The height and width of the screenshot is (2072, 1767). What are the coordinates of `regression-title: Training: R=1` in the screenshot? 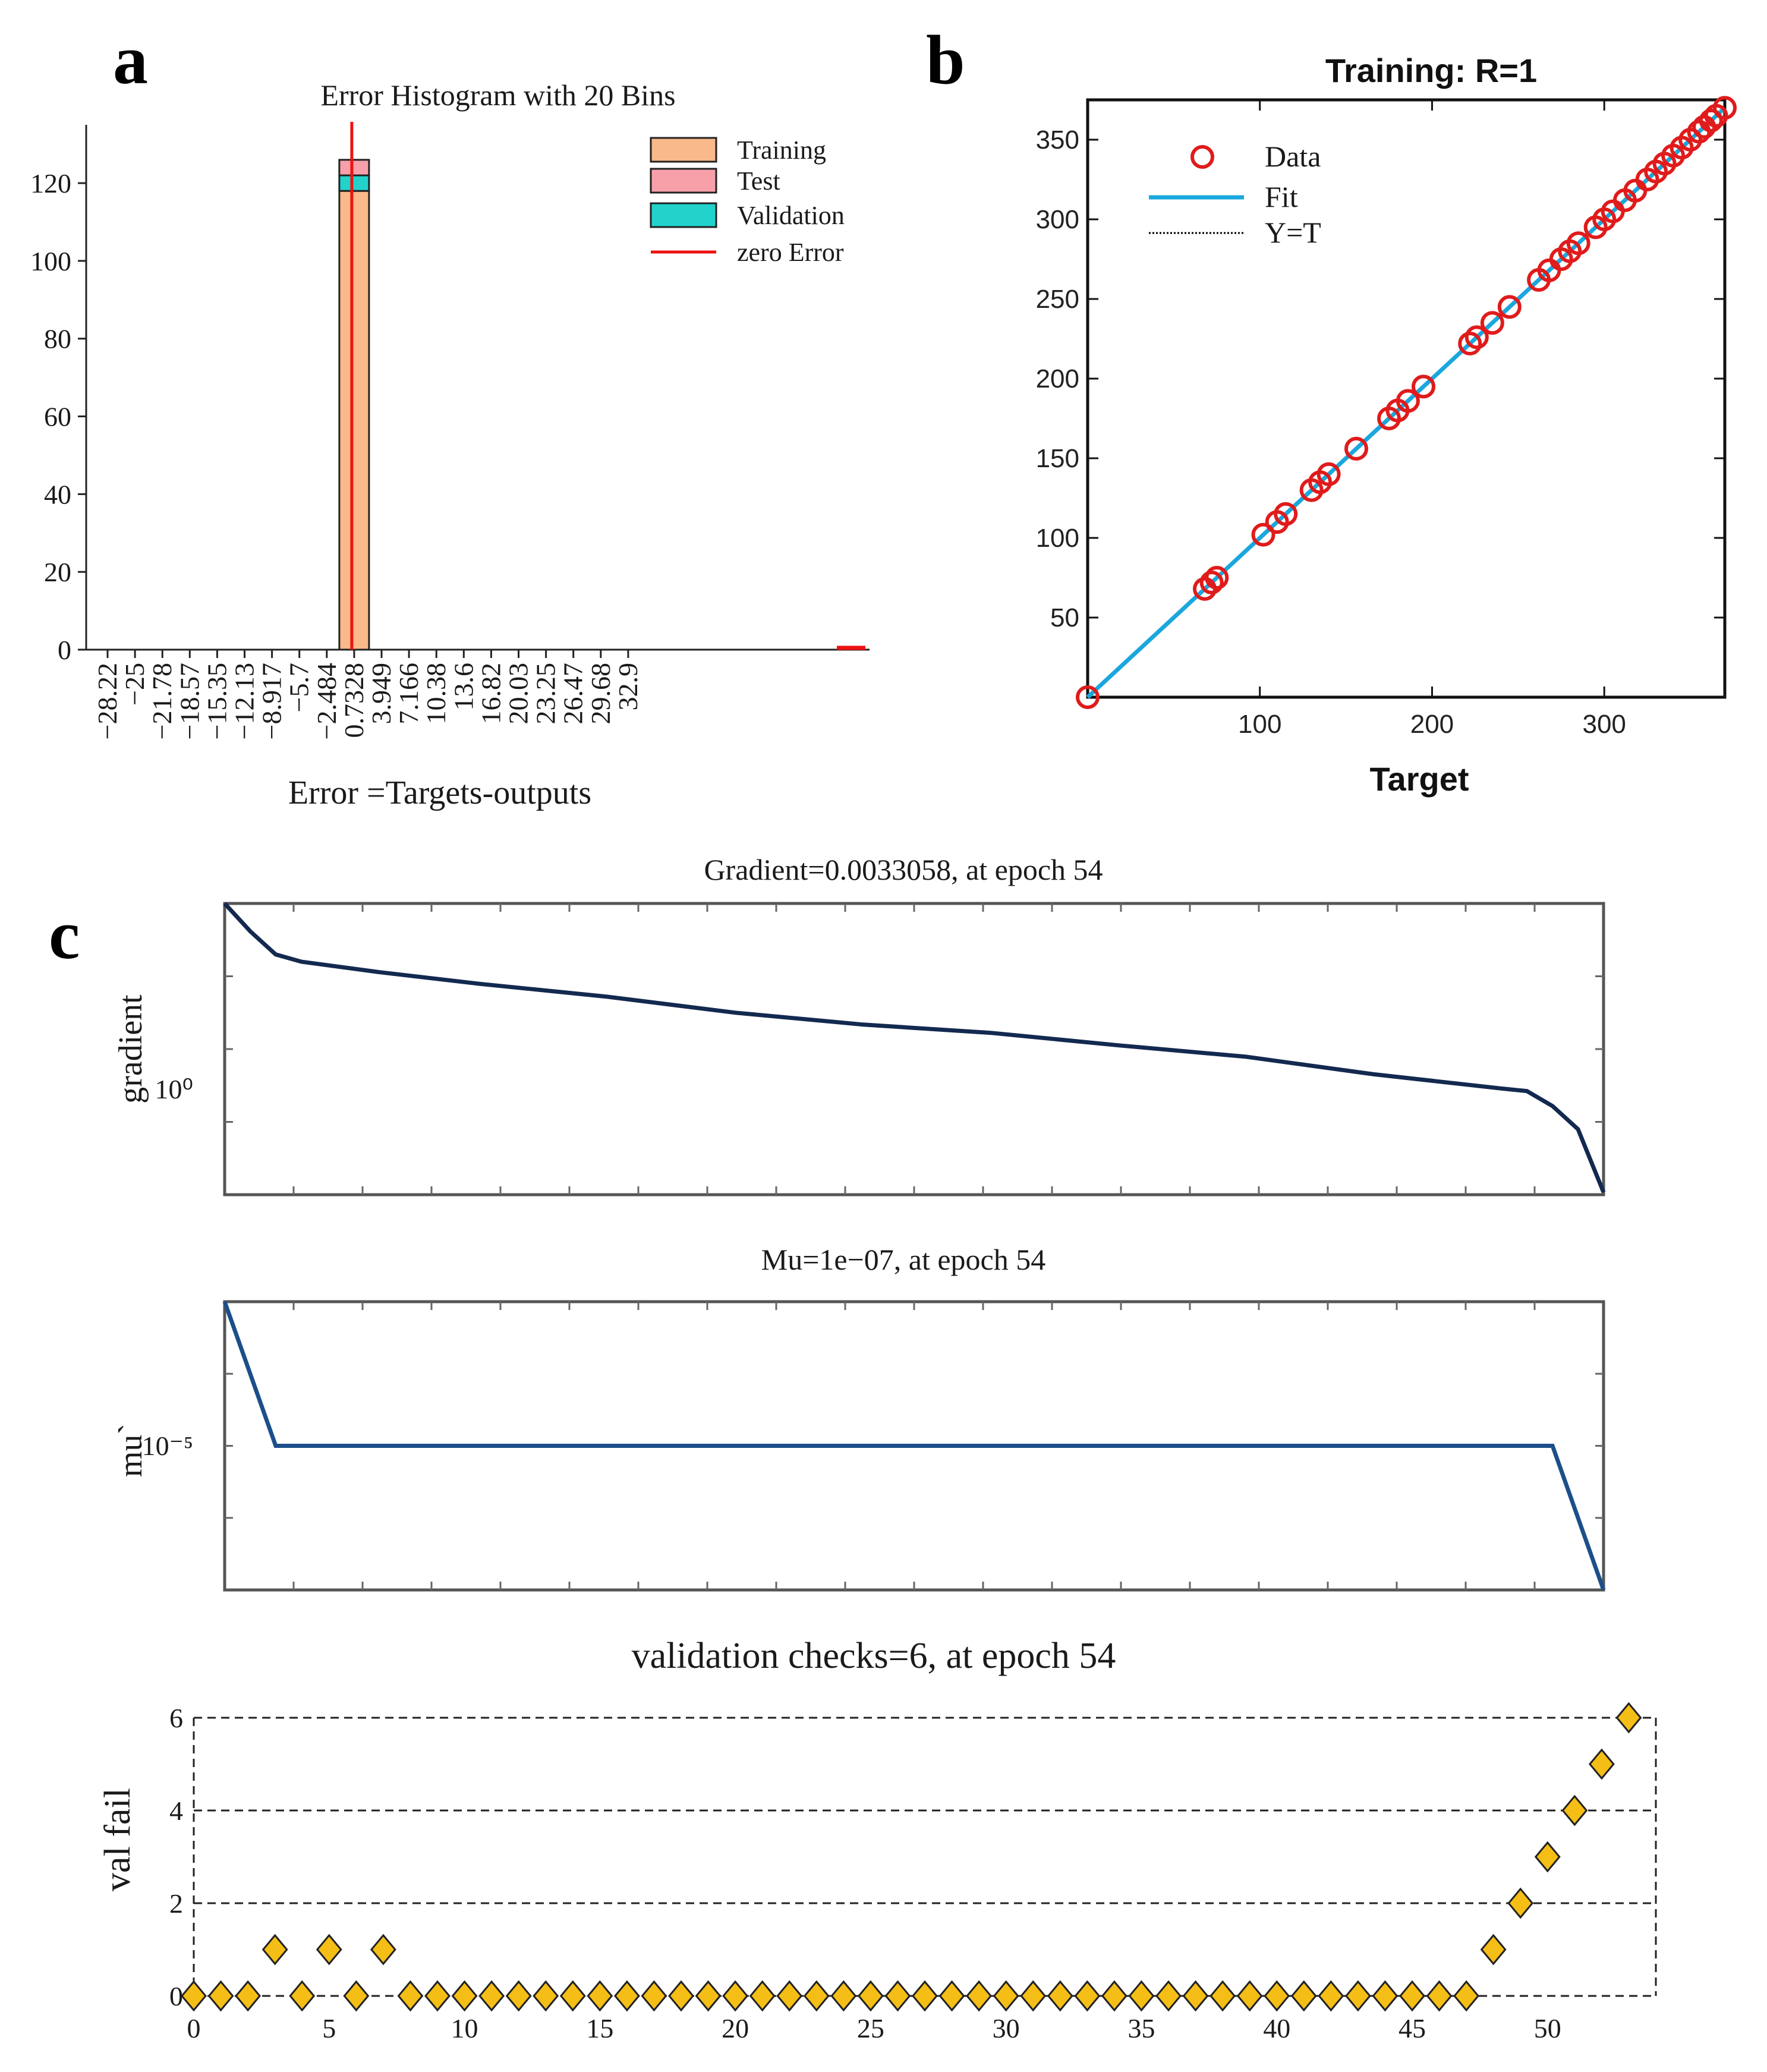 It's located at (1431, 70).